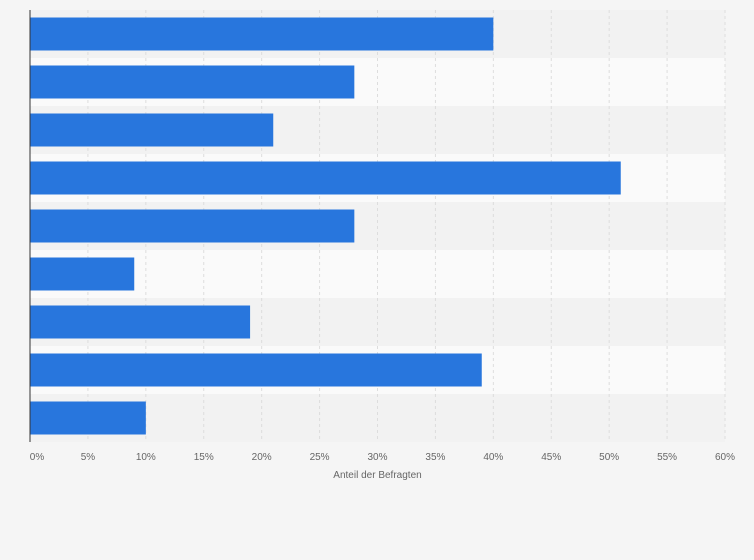 This screenshot has width=754, height=560. What do you see at coordinates (493, 457) in the screenshot?
I see `x-tick-label: 40%` at bounding box center [493, 457].